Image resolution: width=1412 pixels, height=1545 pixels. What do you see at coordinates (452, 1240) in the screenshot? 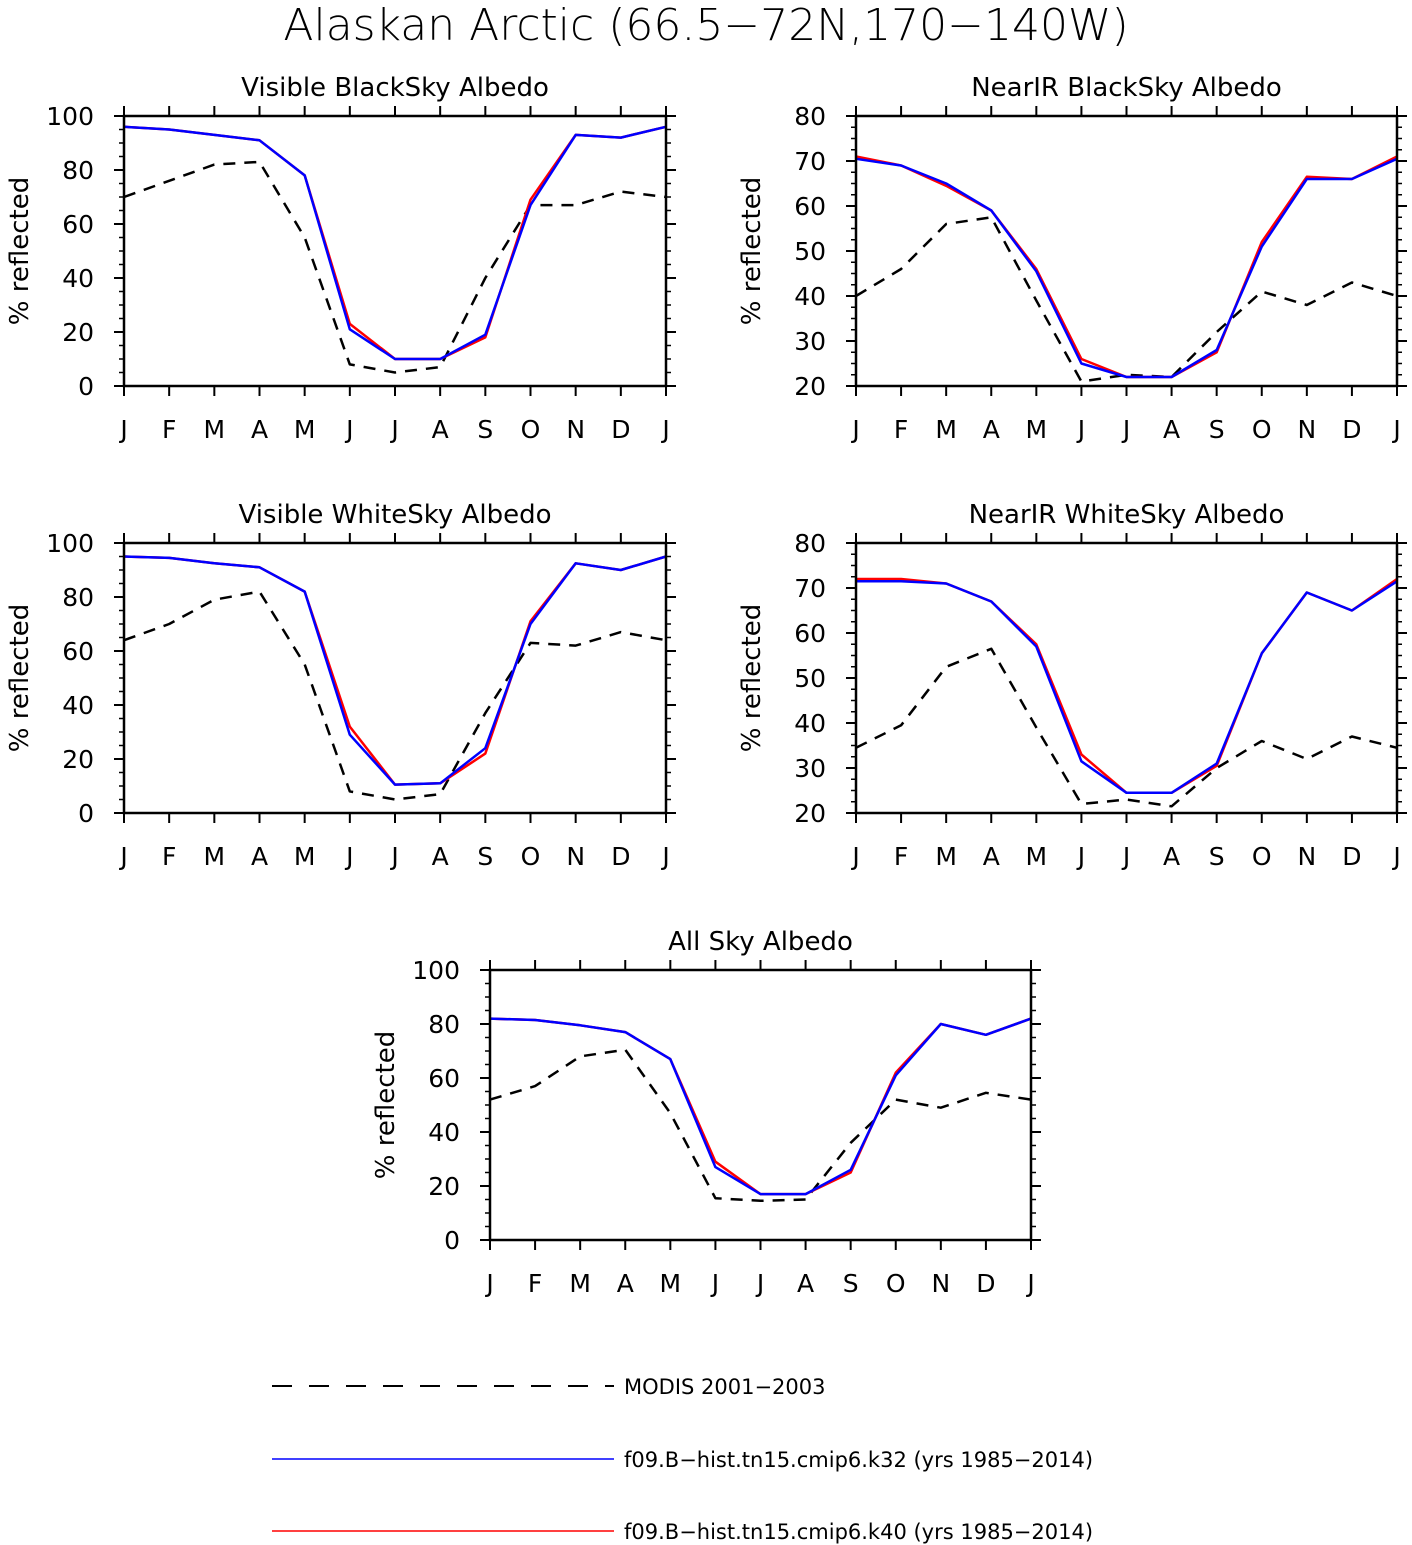
I see `y-tick-label: 0` at bounding box center [452, 1240].